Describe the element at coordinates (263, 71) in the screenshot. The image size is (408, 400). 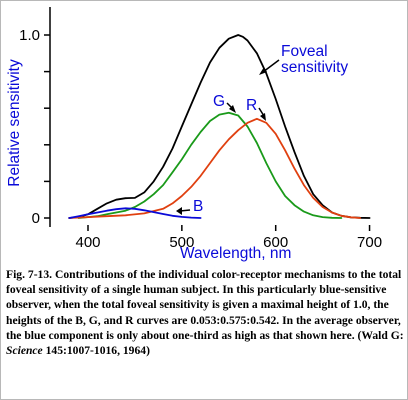
I see `arrowhead-foveal` at that location.